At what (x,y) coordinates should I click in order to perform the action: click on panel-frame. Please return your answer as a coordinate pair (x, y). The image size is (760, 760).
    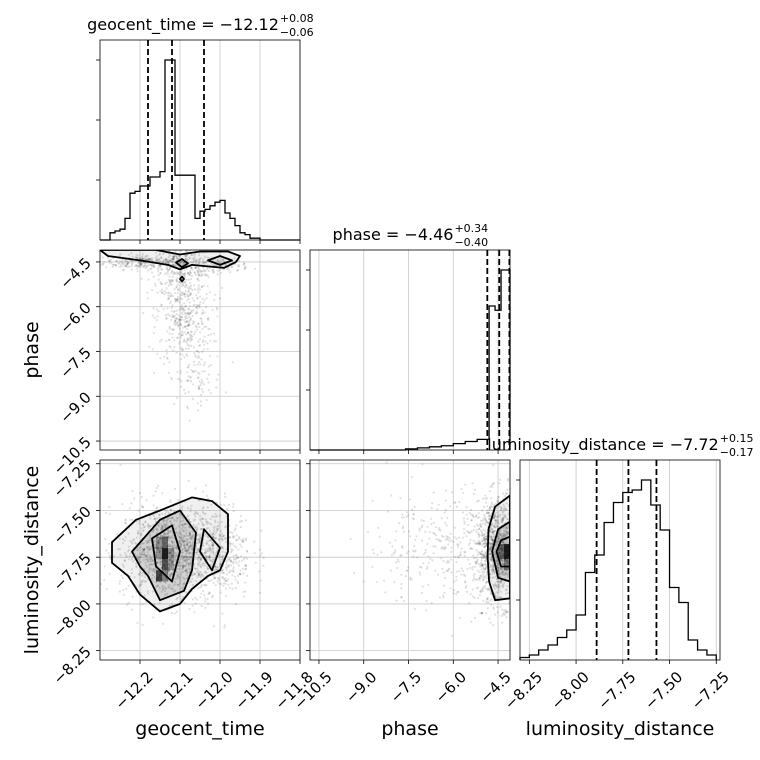
    Looking at the image, I should click on (200, 350).